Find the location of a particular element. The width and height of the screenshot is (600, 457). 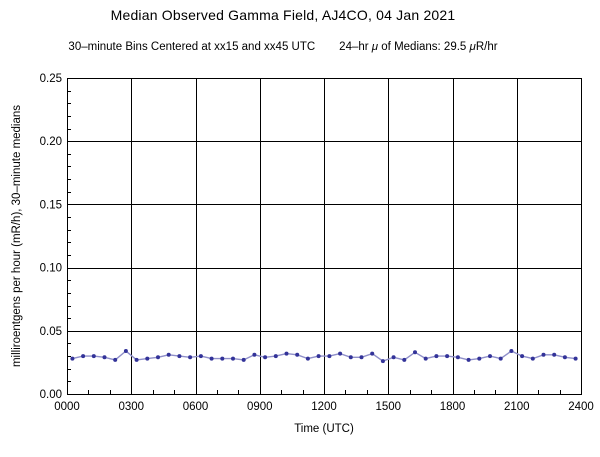

subtitle-mean-label: 24–hr μ of Medians: 29.5 μR/hr is located at coordinates (418, 47).